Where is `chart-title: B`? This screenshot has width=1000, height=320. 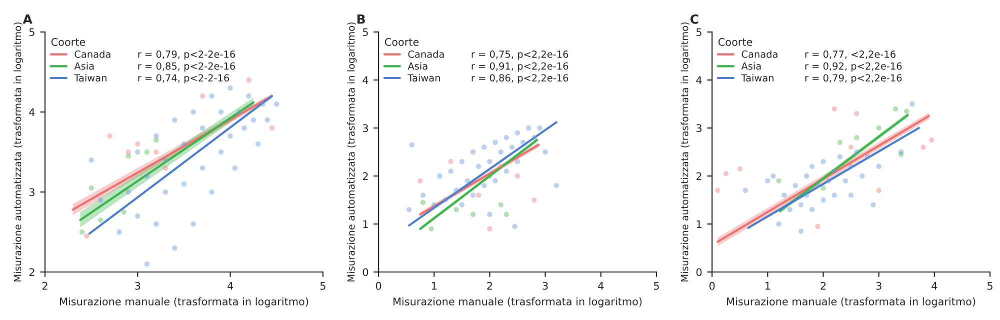
chart-title: B is located at coordinates (361, 19).